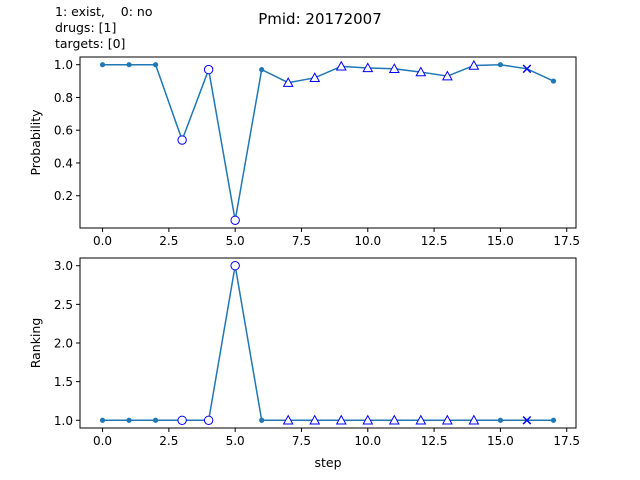 The image size is (640, 480). What do you see at coordinates (434, 441) in the screenshot?
I see `ranking-xtick-label: 12.5` at bounding box center [434, 441].